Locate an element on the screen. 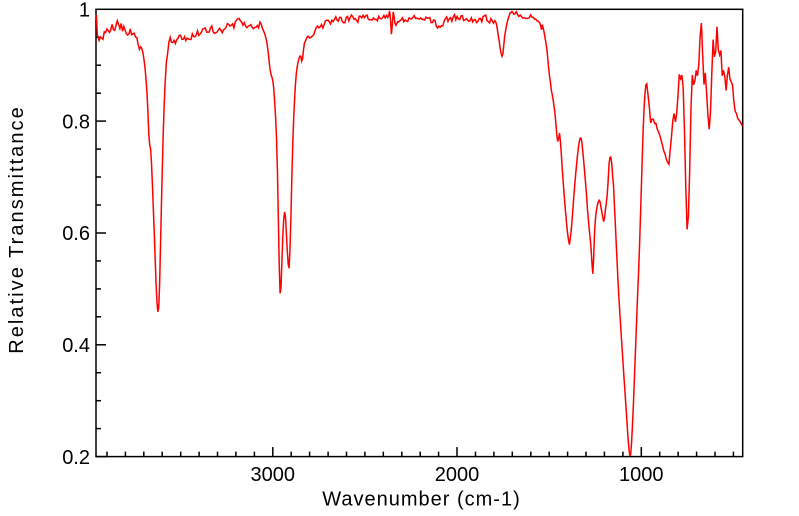  svg-text: 1 is located at coordinates (84, 11).